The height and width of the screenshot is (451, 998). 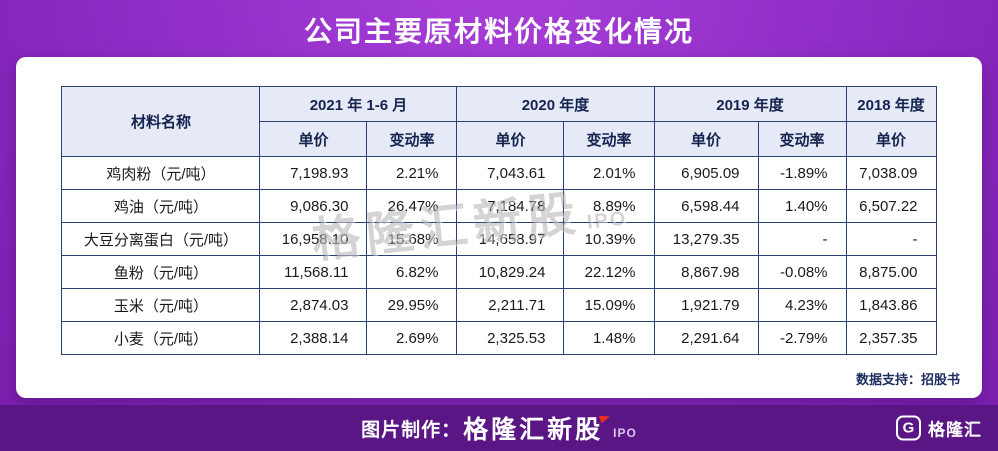 What do you see at coordinates (802, 338) in the screenshot?
I see `value-cell: -2.79%` at bounding box center [802, 338].